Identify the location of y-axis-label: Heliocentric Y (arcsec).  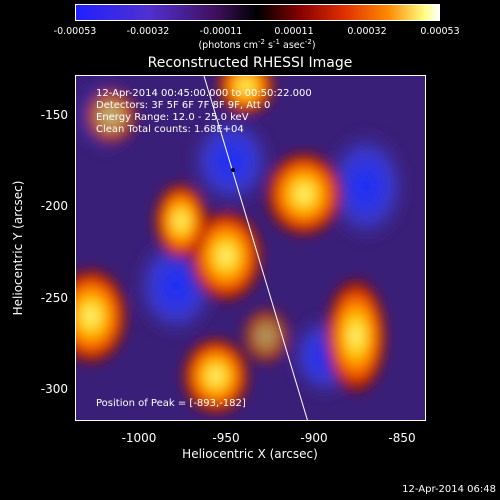
(18, 248).